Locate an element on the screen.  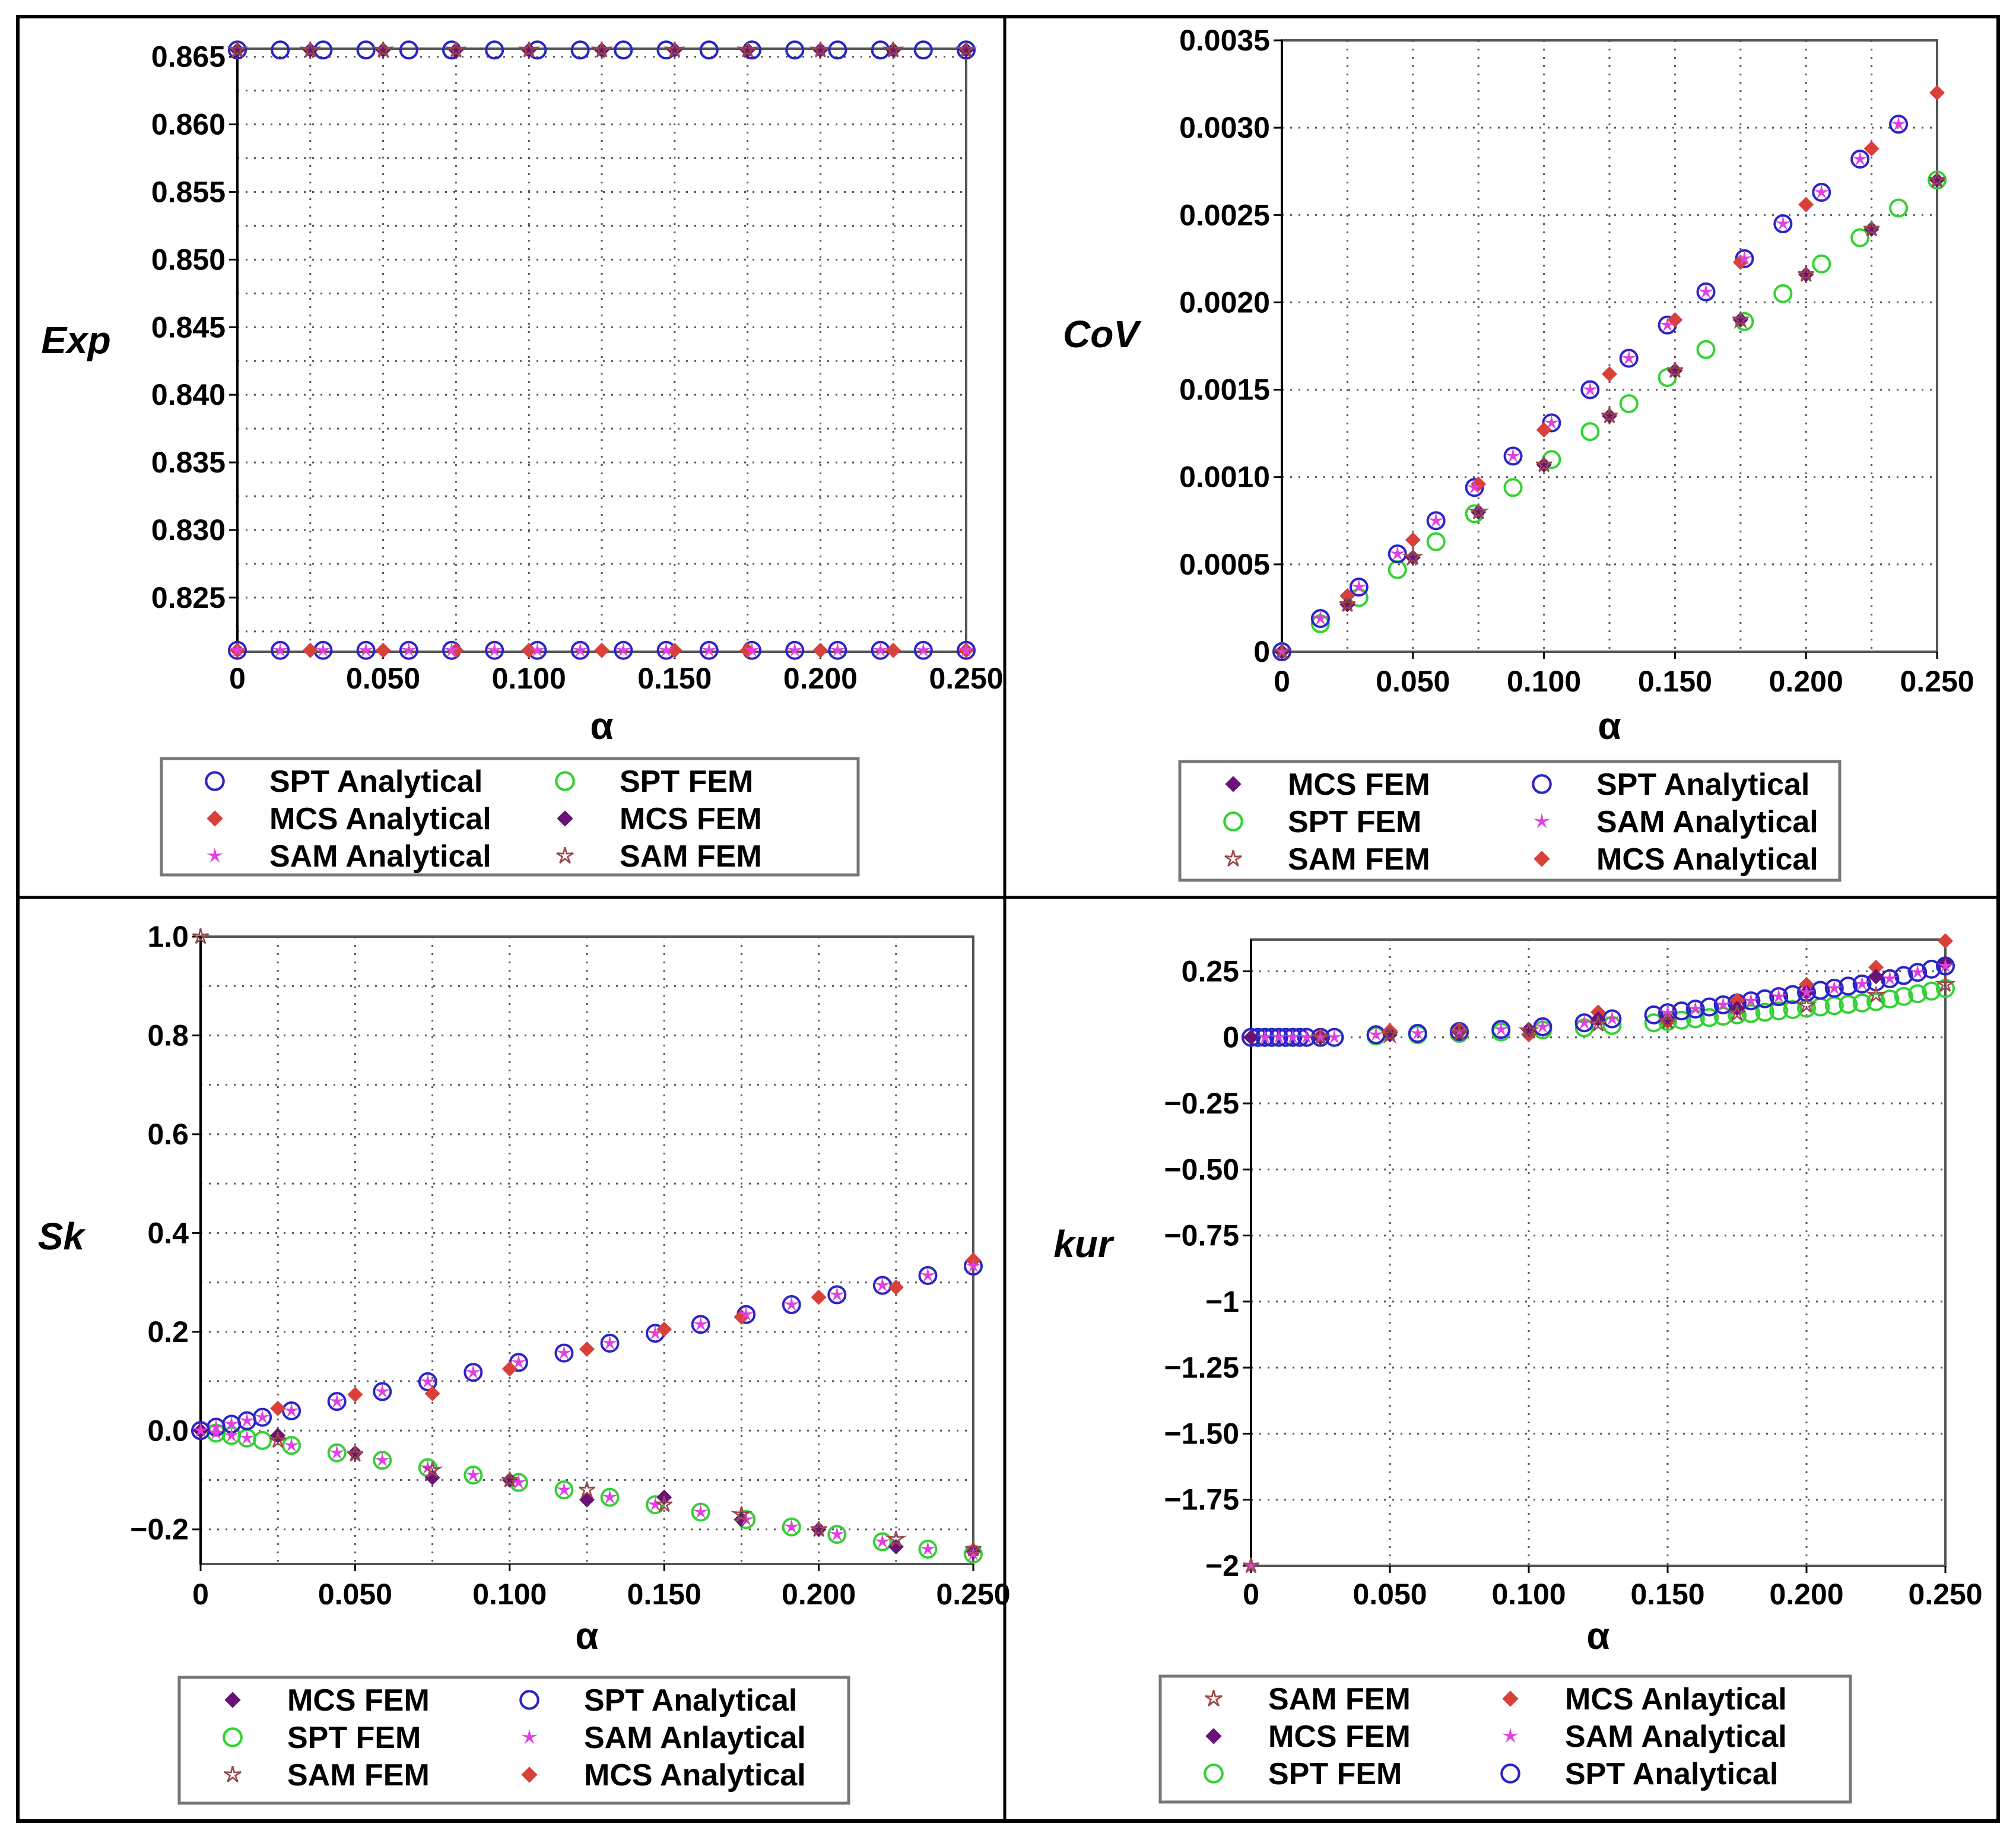
legend-item: SAM FEM is located at coordinates (327, 1775).